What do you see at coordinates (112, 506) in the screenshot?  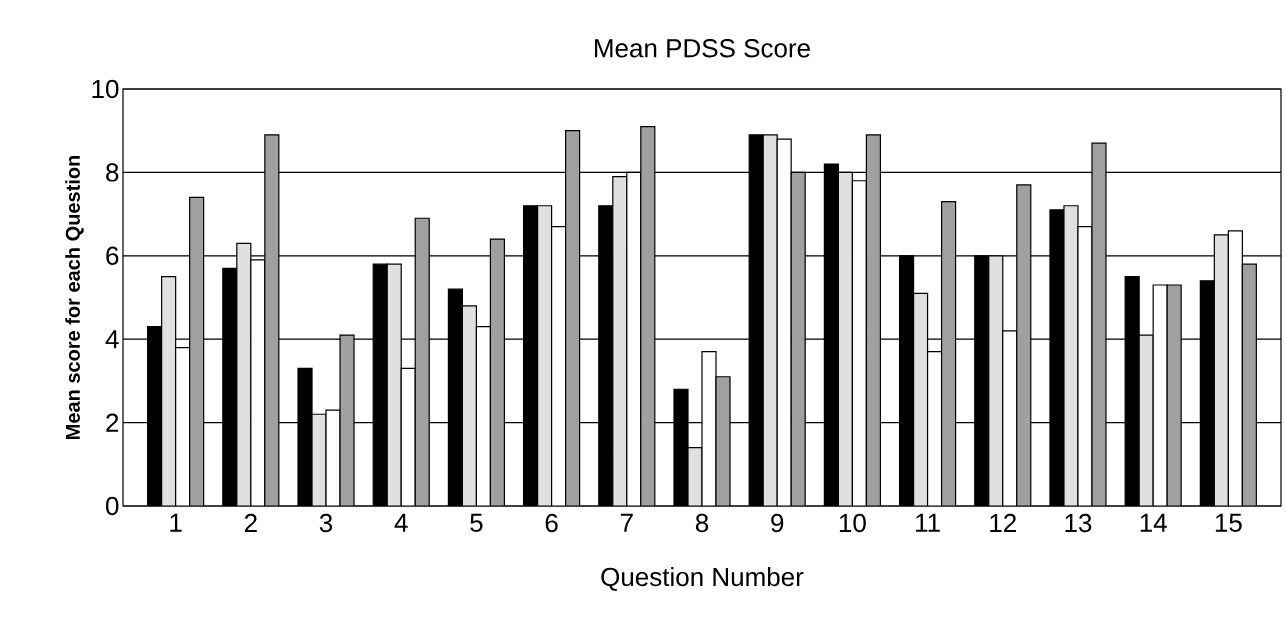 I see `y-tick-label: 0` at bounding box center [112, 506].